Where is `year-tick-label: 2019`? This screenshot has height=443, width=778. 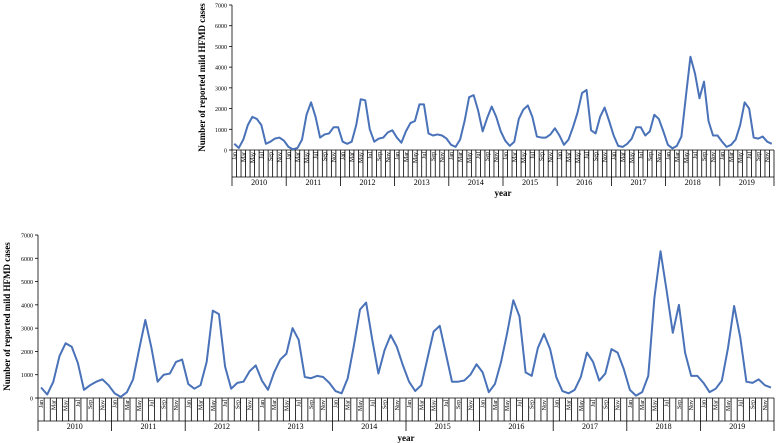
year-tick-label: 2019 is located at coordinates (747, 182).